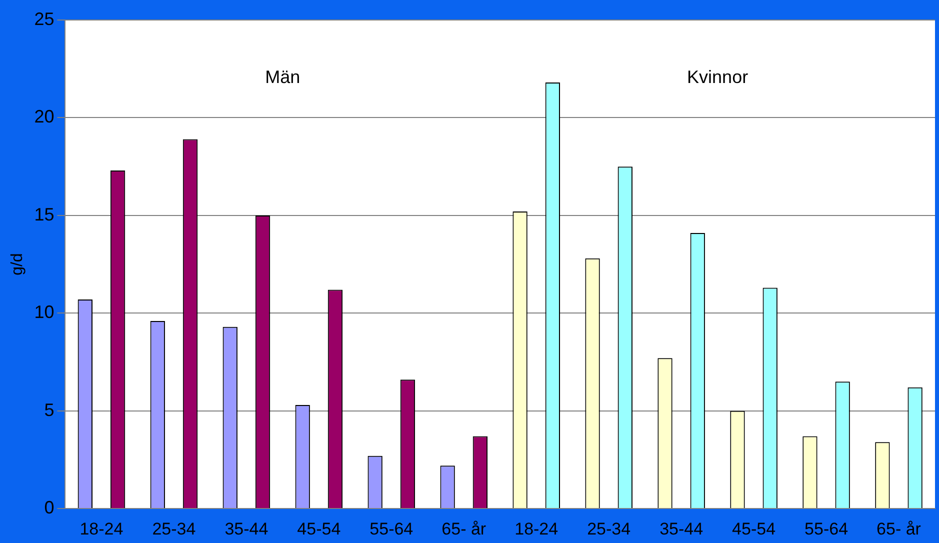  What do you see at coordinates (49, 508) in the screenshot?
I see `y-tick-label: 0` at bounding box center [49, 508].